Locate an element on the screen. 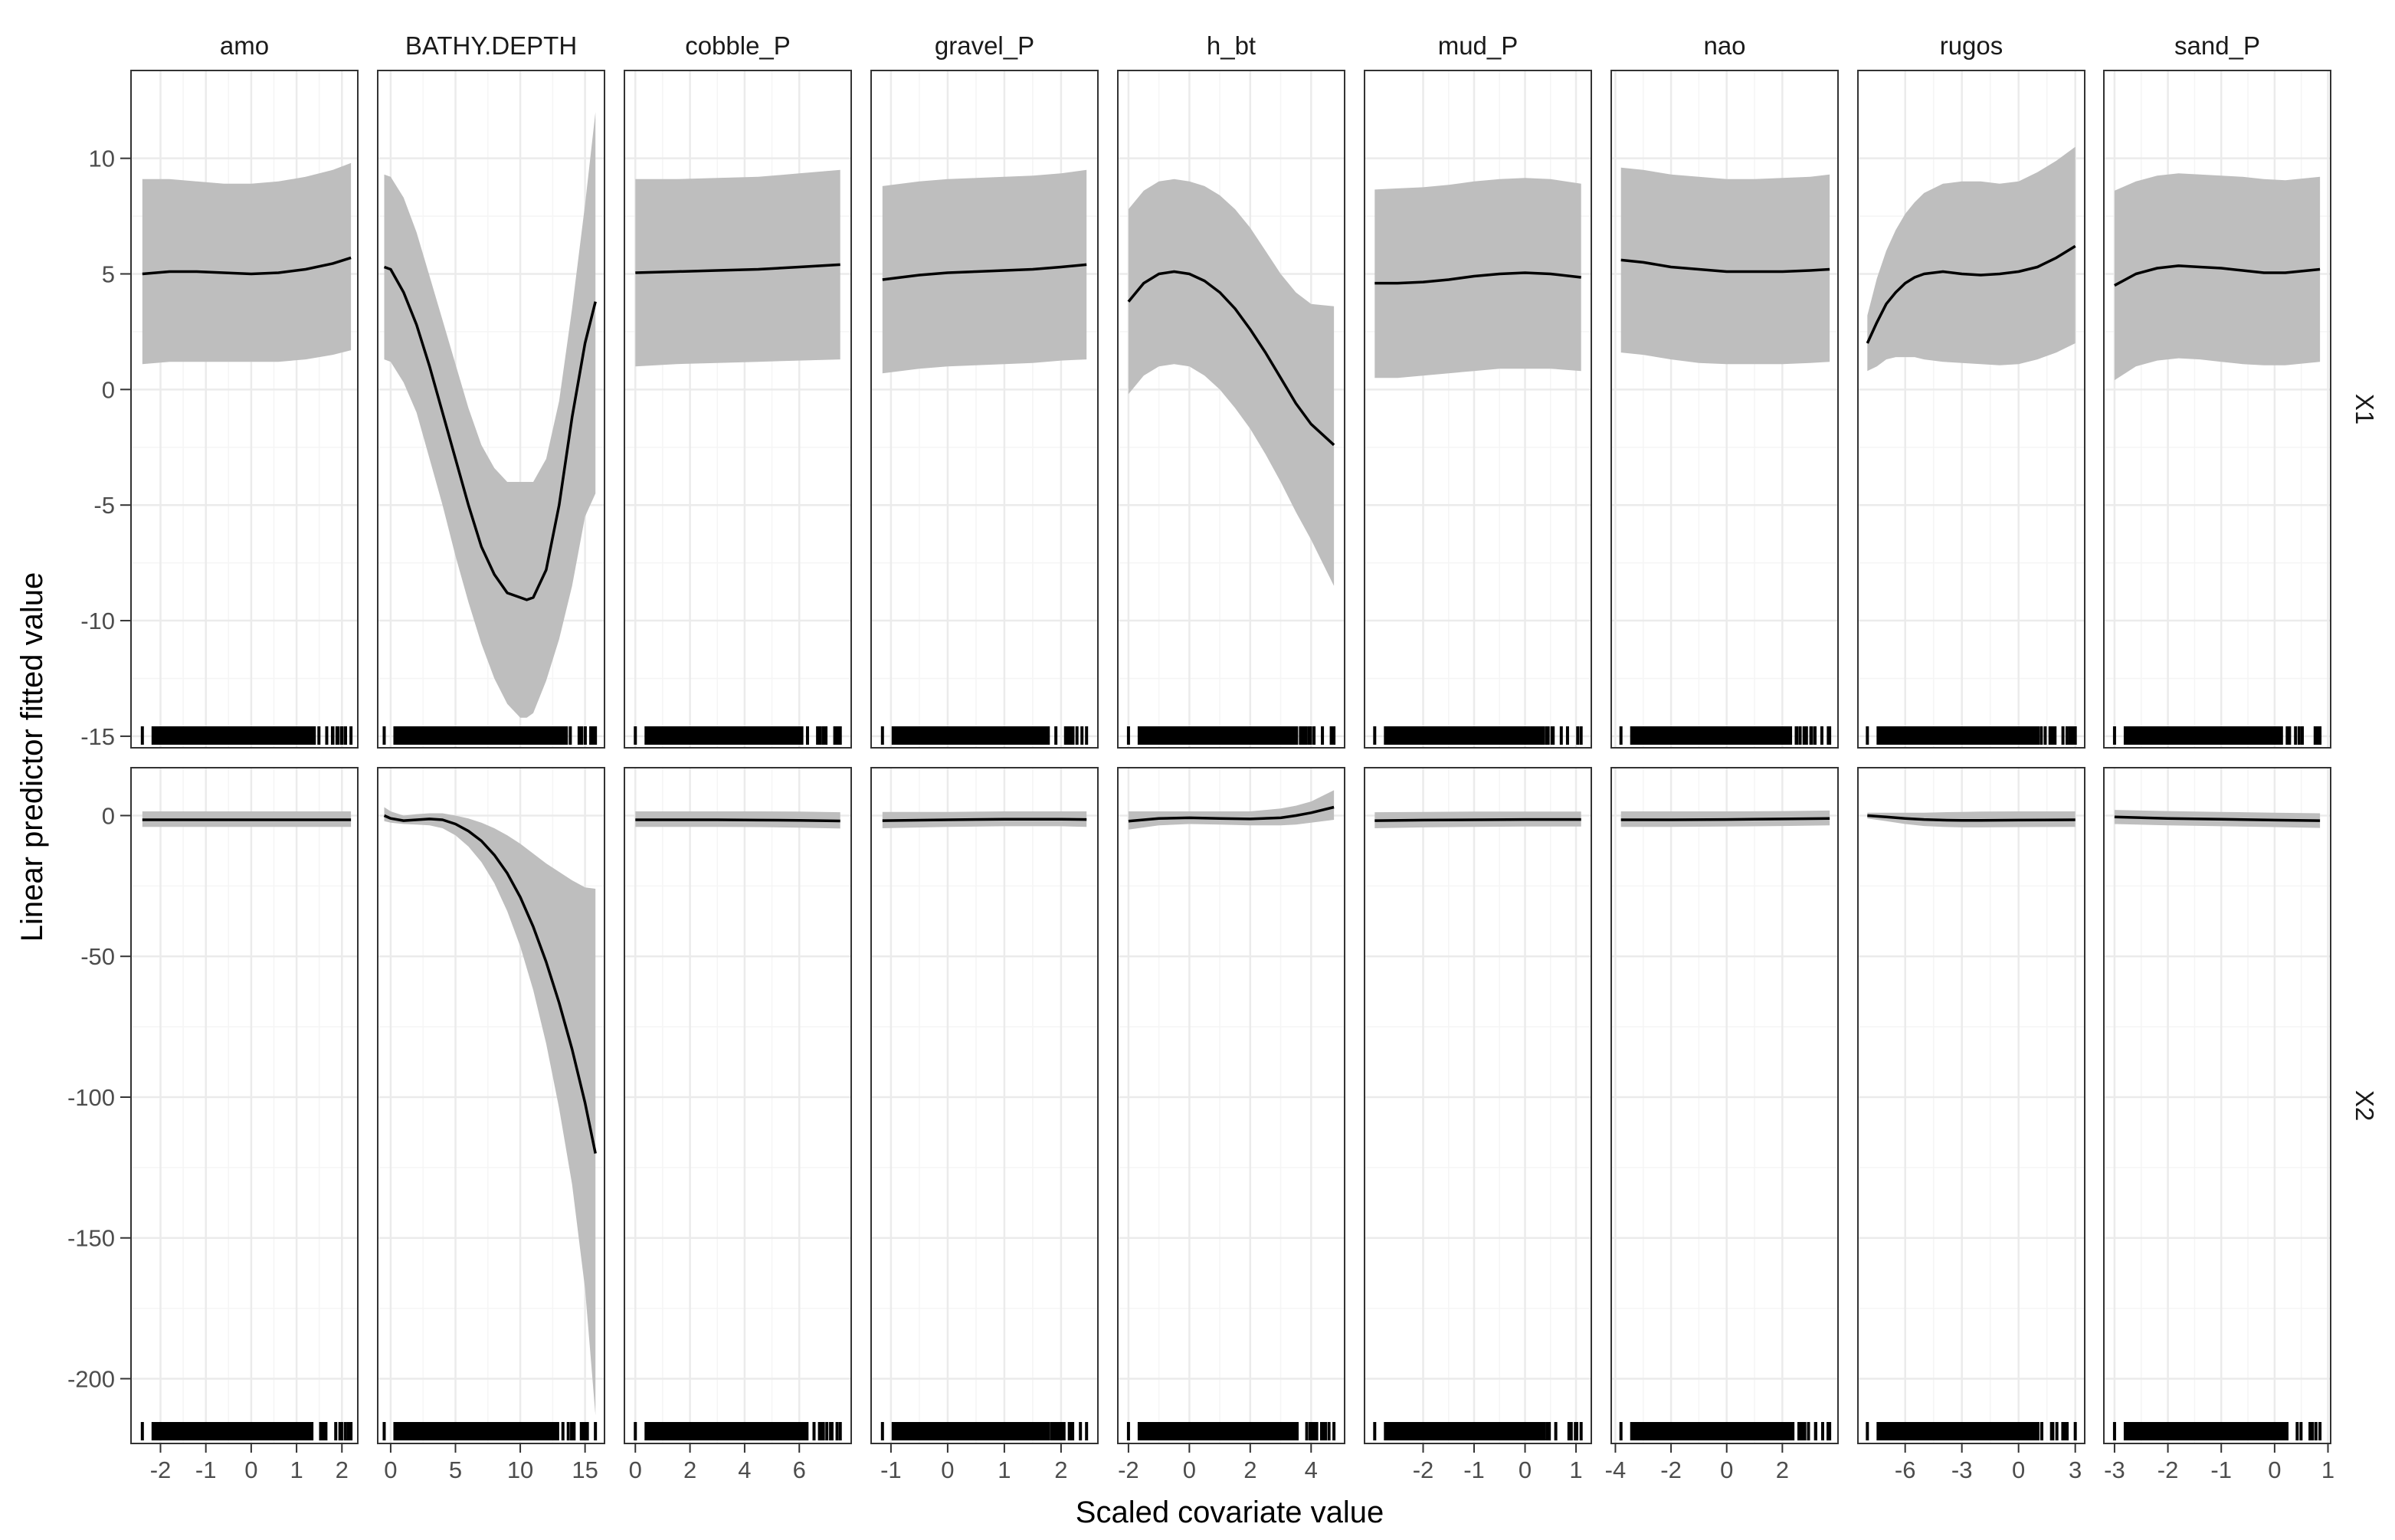  x-tick-label: 15 is located at coordinates (585, 1469).